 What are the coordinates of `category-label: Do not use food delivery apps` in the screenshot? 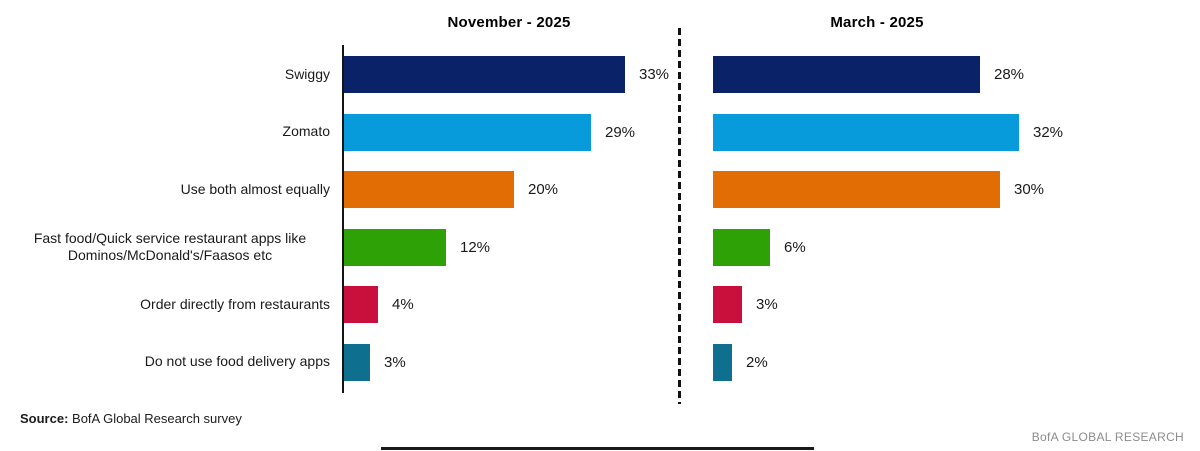 It's located at (170, 362).